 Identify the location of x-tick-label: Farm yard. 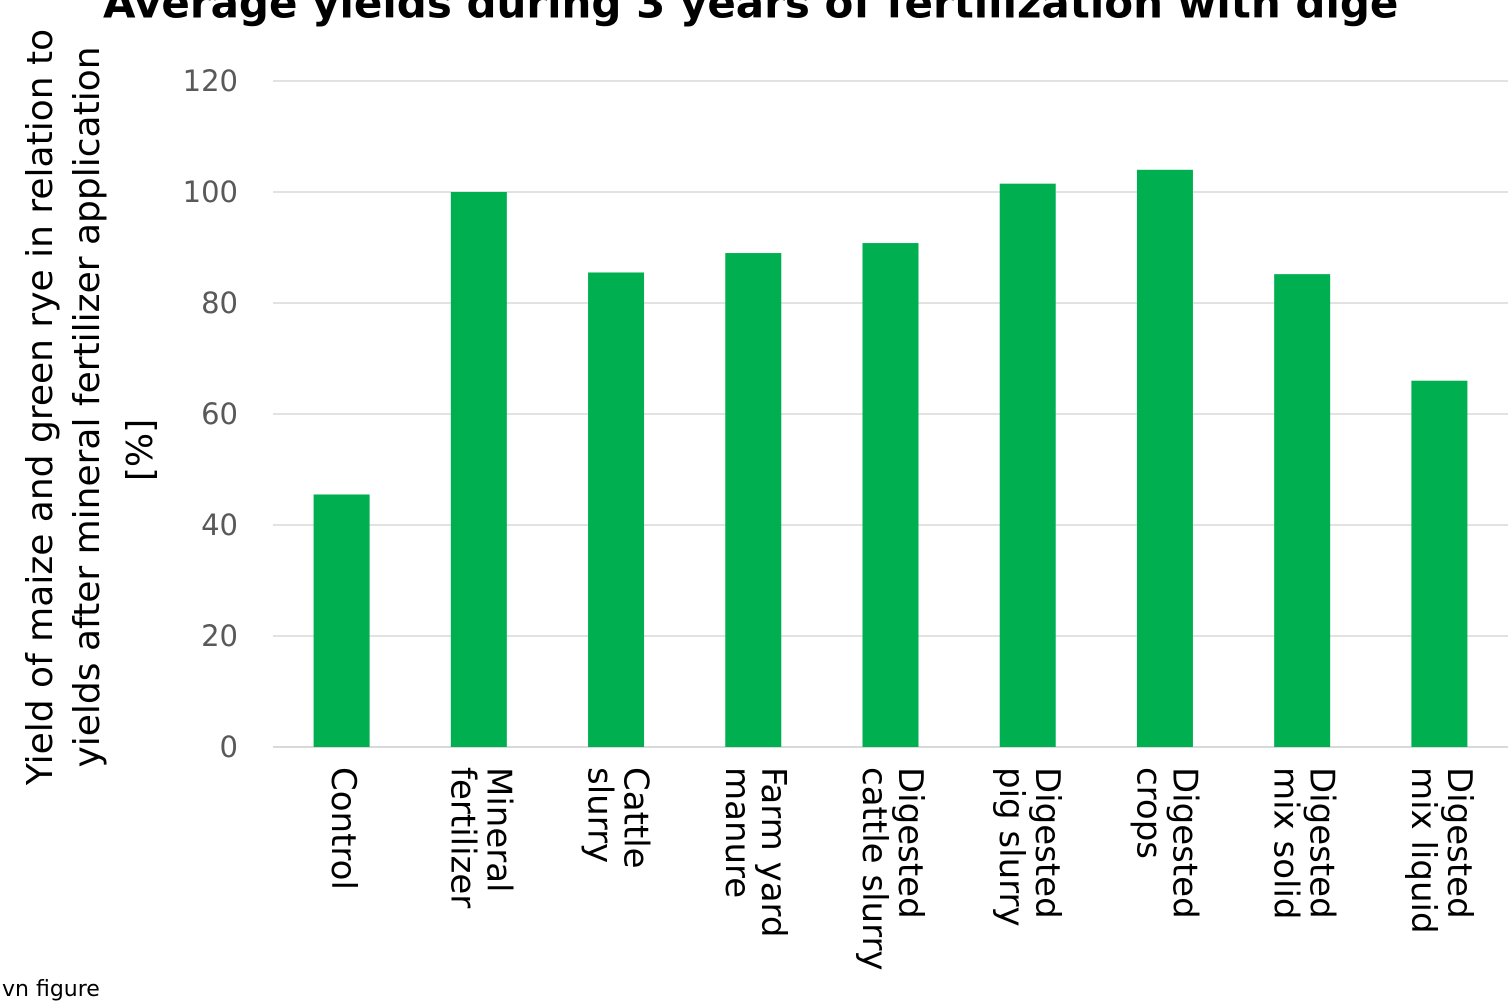
(773, 852).